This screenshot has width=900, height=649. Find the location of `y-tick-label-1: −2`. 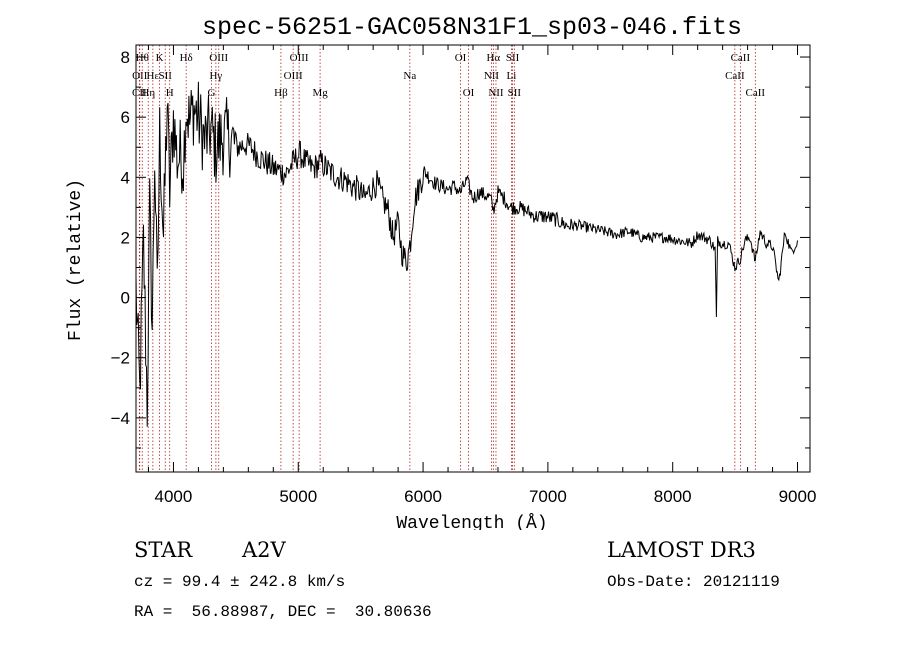

y-tick-label-1: −2 is located at coordinates (120, 358).